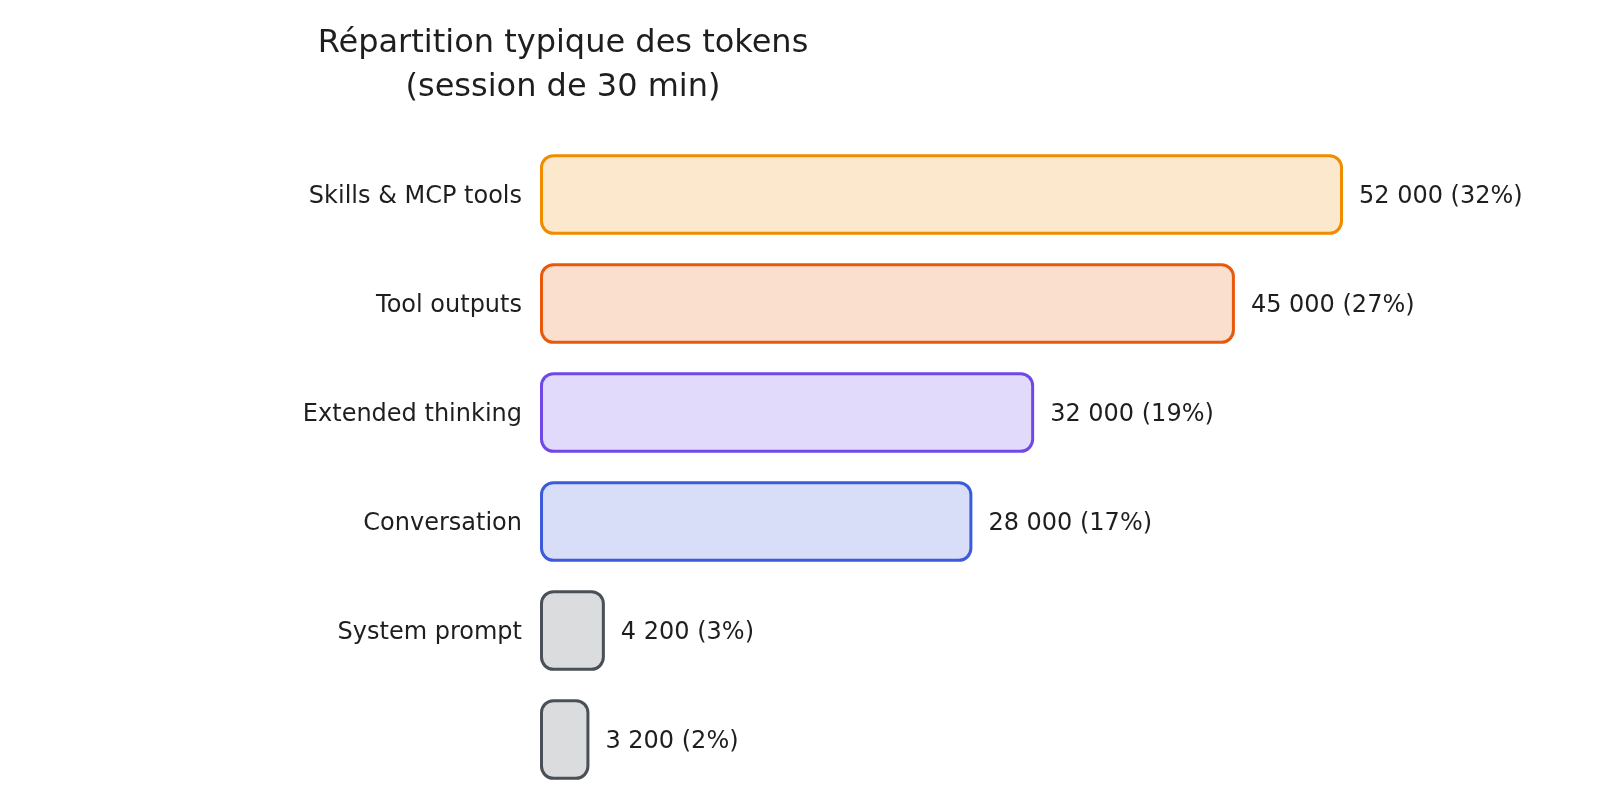  What do you see at coordinates (442, 521) in the screenshot?
I see `y-tick-label: Conversation` at bounding box center [442, 521].